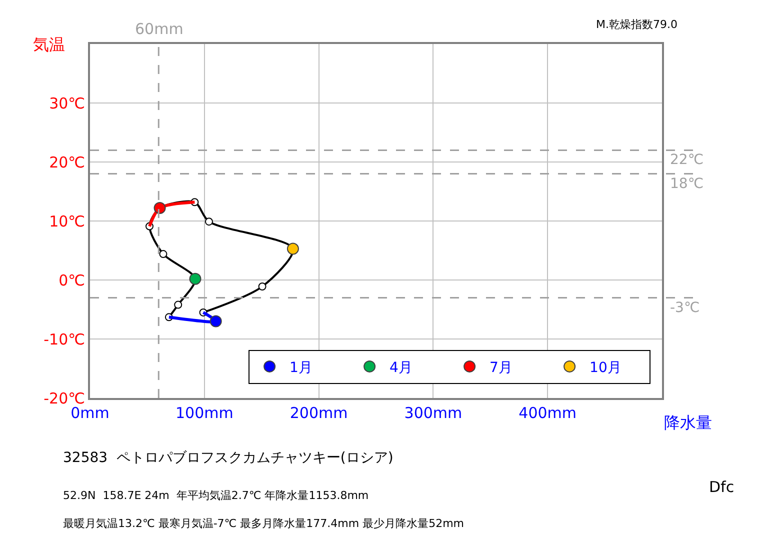 This screenshot has width=763, height=545. Describe the element at coordinates (67, 162) in the screenshot. I see `y-tick-label: 20℃` at that location.